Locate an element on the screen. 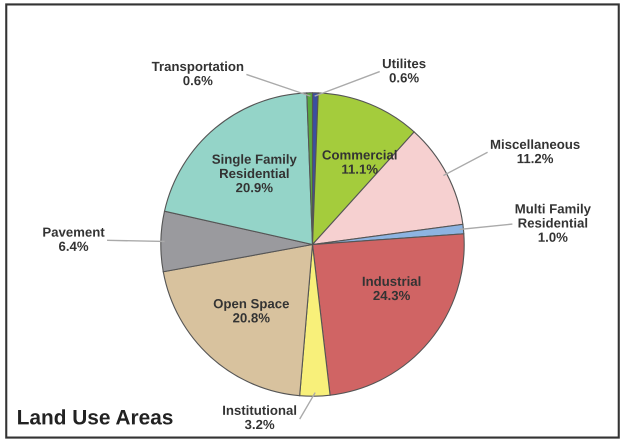 Image resolution: width=625 pixels, height=442 pixels. data-label: 11.2% is located at coordinates (536, 159).